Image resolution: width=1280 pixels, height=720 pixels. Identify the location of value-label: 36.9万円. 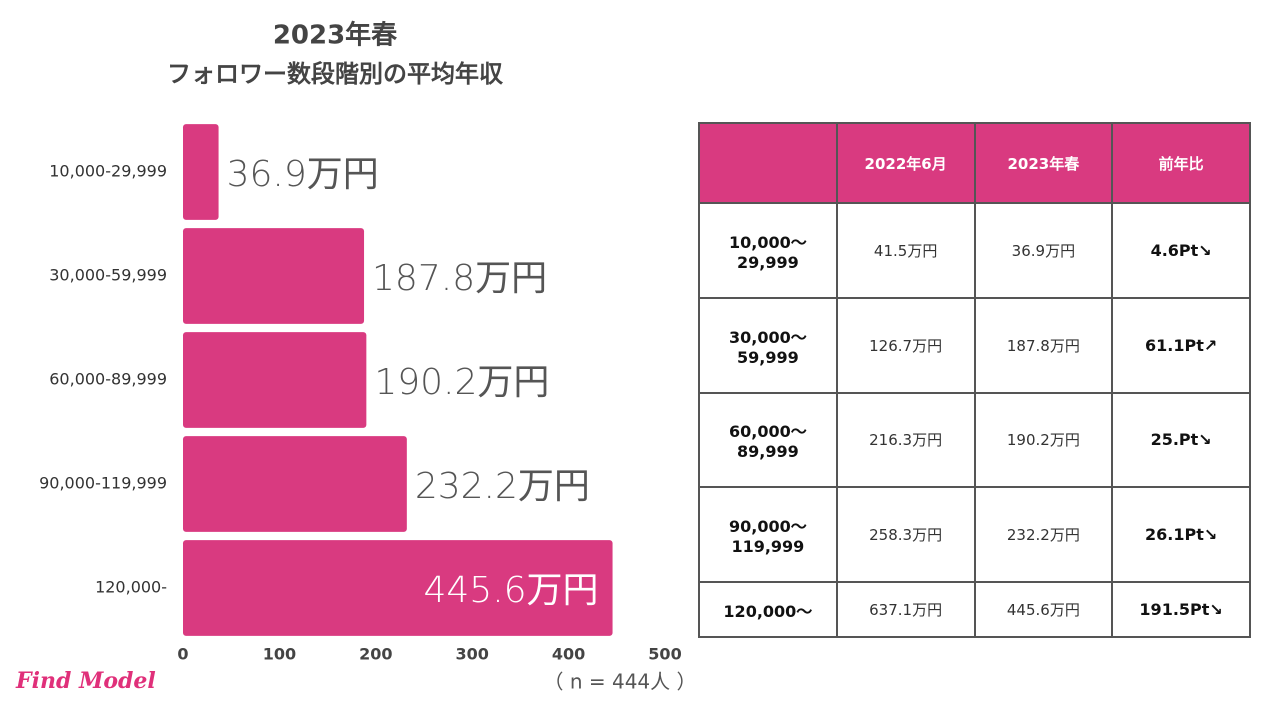
(303, 174).